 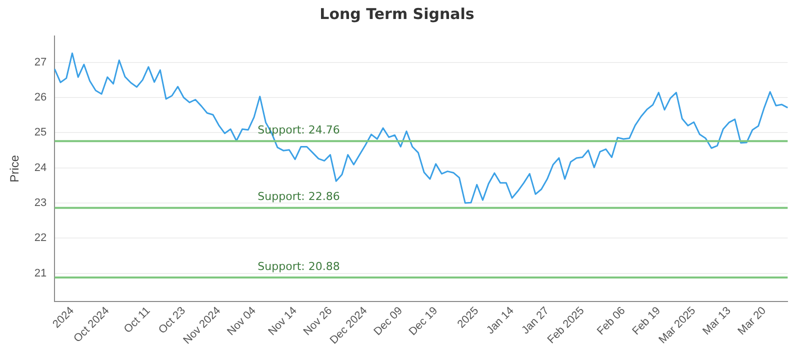 What do you see at coordinates (388, 321) in the screenshot?
I see `x-tick-label: Dec 09` at bounding box center [388, 321].